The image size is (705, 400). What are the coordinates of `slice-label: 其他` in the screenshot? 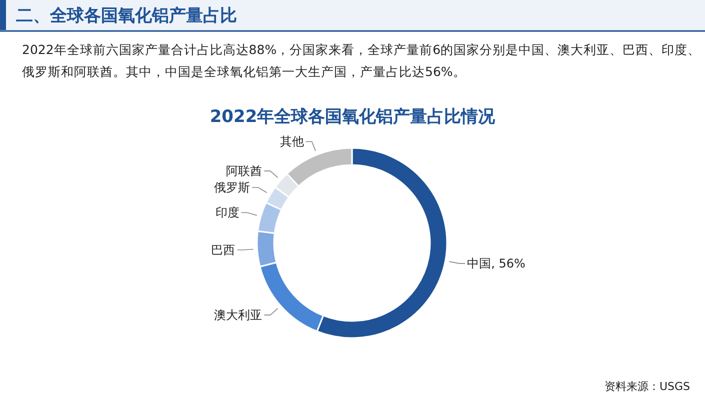 It's located at (292, 141).